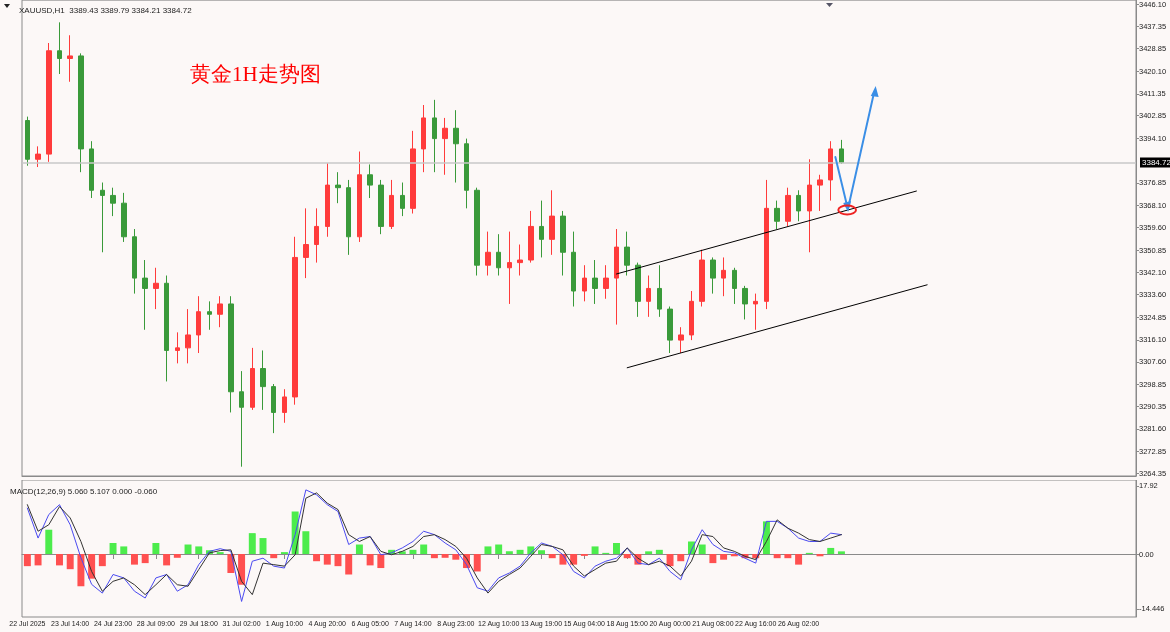 The width and height of the screenshot is (1170, 632). Describe the element at coordinates (1156, 163) in the screenshot. I see `ref-line-label: 3384.72` at that location.